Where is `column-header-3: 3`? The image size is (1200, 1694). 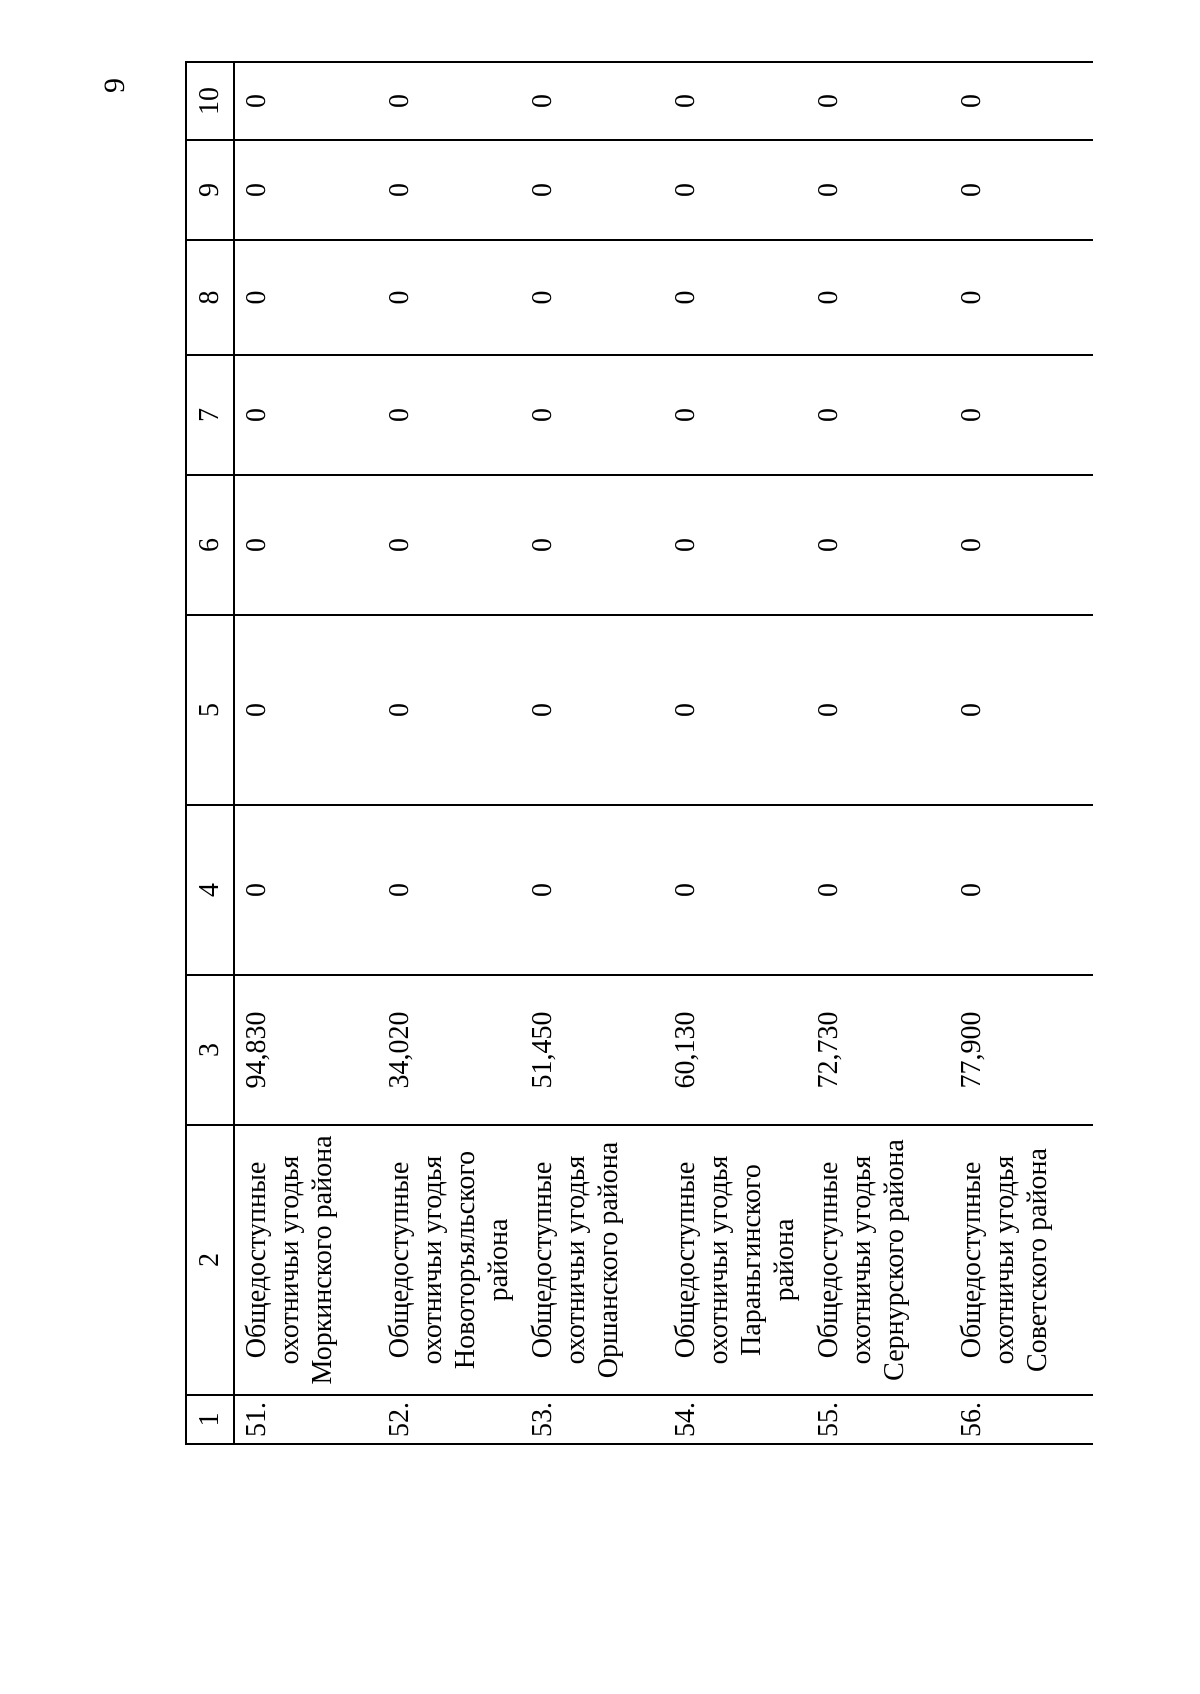
column-header-3: 3 is located at coordinates (210, 1050).